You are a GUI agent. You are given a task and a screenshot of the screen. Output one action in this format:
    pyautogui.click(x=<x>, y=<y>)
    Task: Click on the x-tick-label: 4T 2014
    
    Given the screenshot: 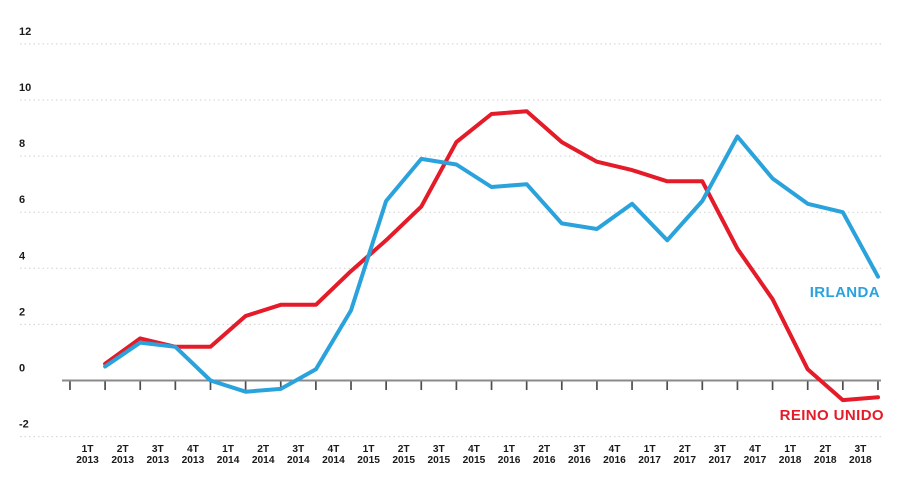 What is the action you would take?
    pyautogui.click(x=333, y=455)
    